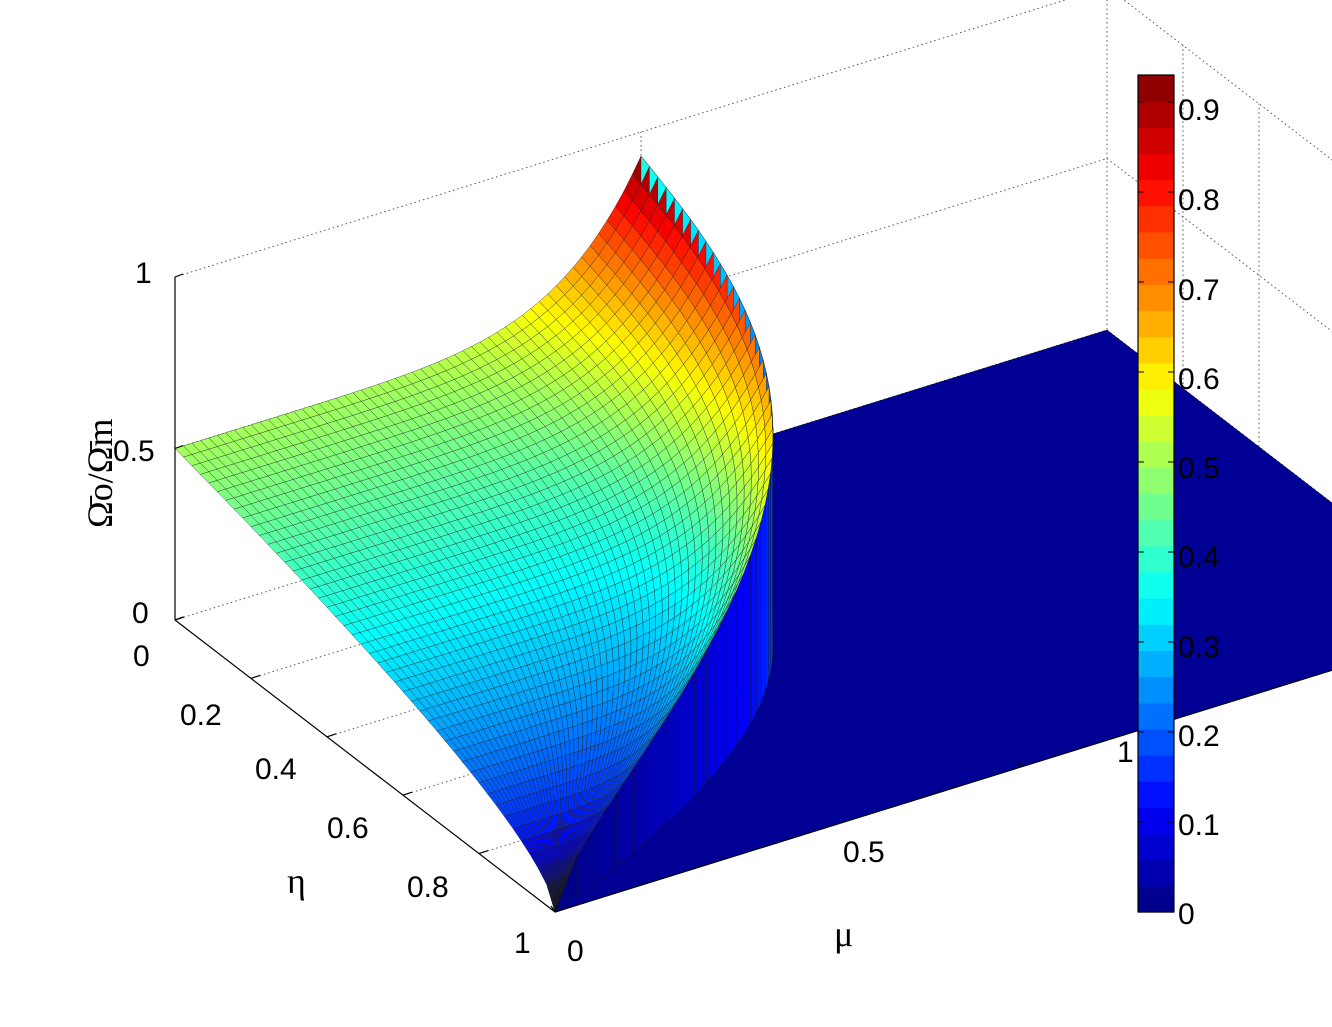  Describe the element at coordinates (100, 473) in the screenshot. I see `z-axis-label: Ω̄o/Ω̄m` at that location.